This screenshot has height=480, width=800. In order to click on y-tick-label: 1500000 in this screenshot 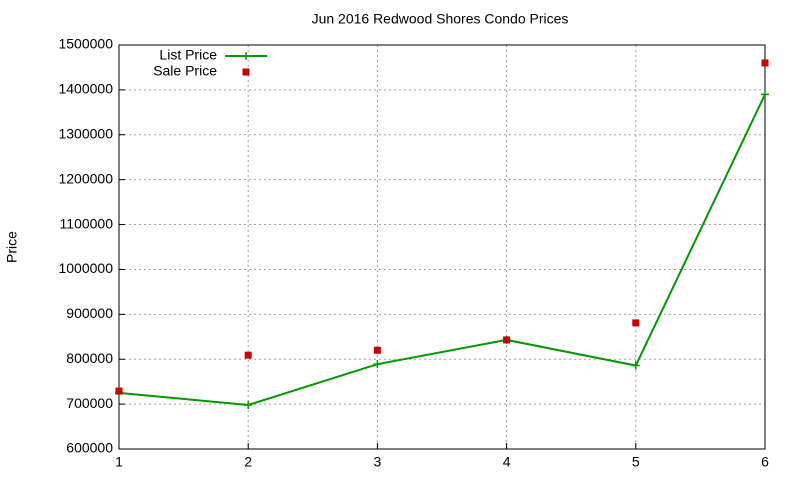, I will do `click(85, 44)`.